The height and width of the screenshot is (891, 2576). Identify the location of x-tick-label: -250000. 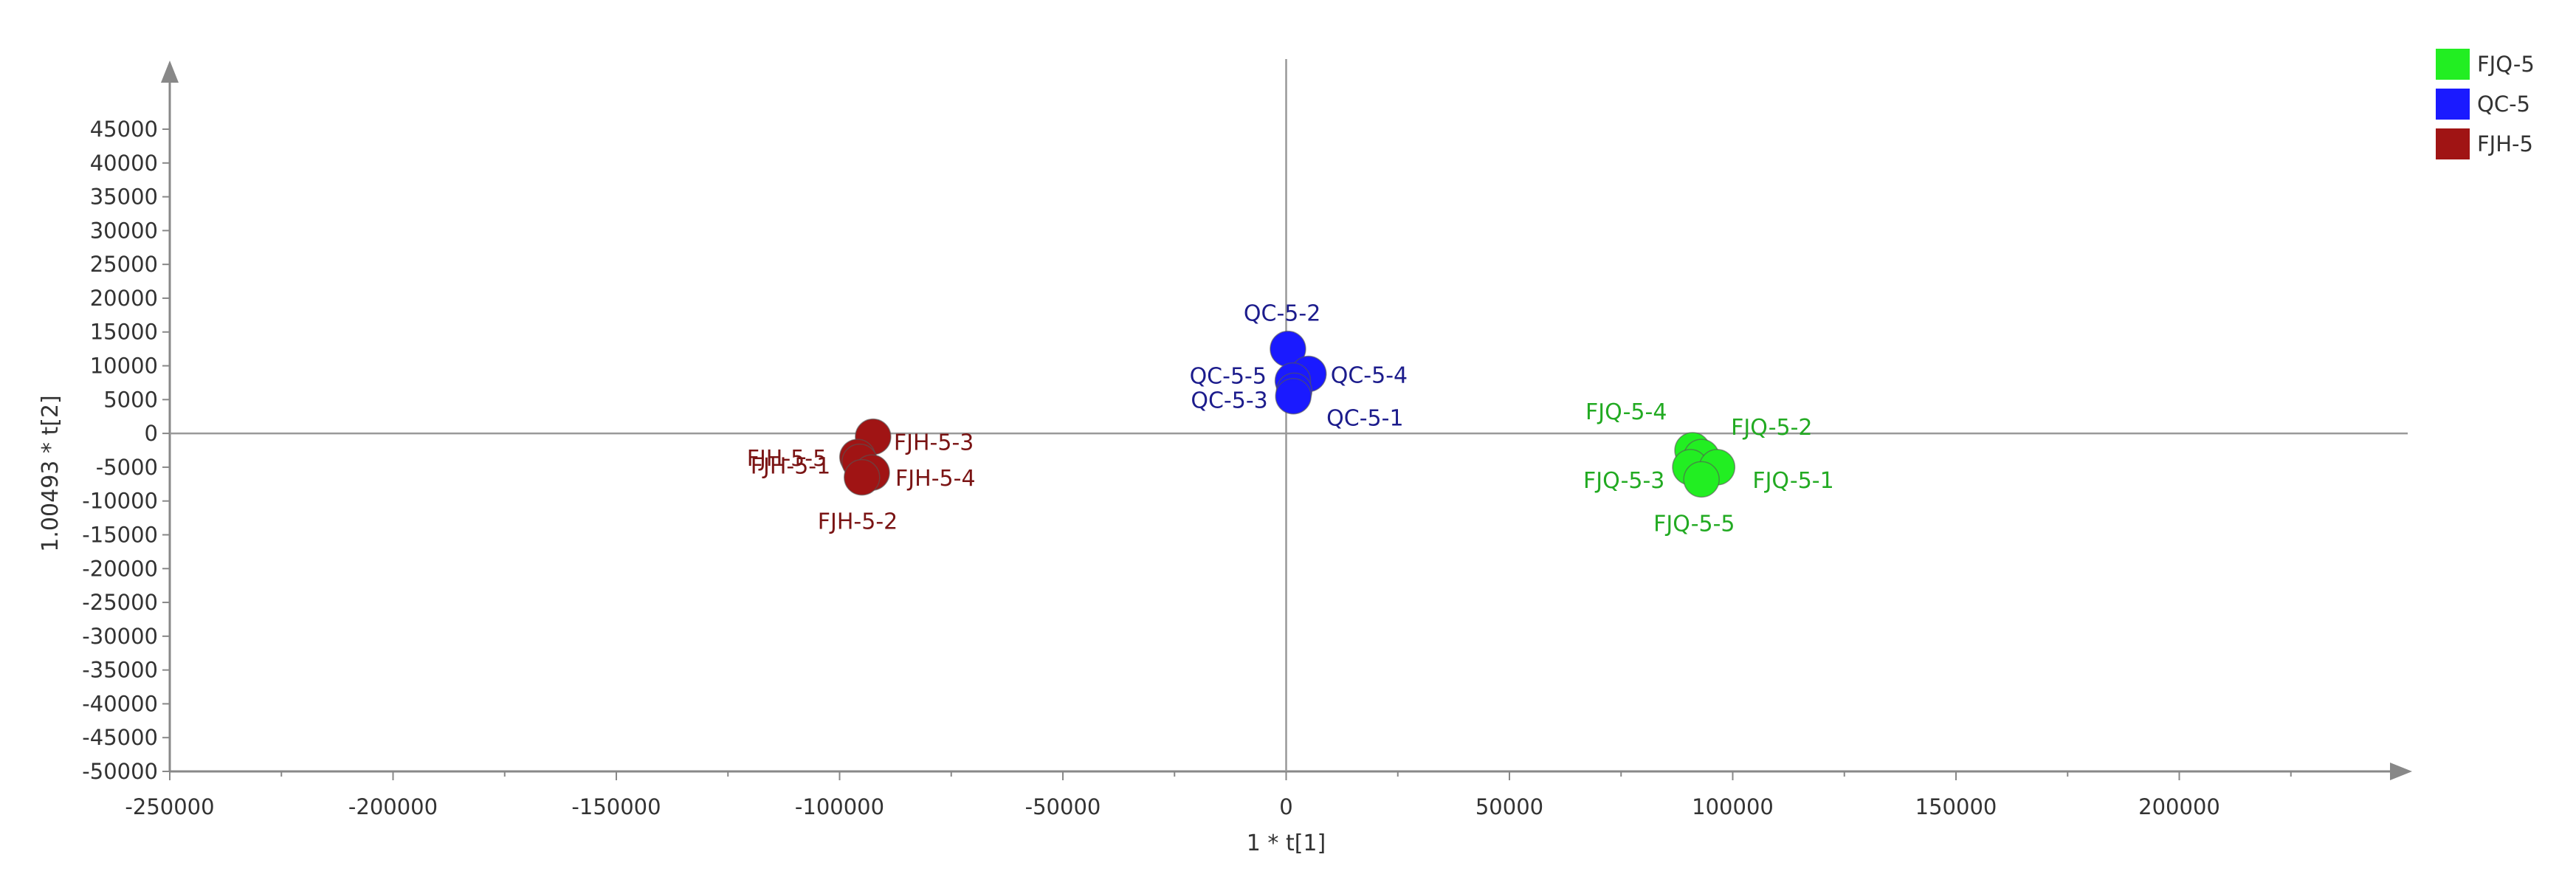
(170, 806).